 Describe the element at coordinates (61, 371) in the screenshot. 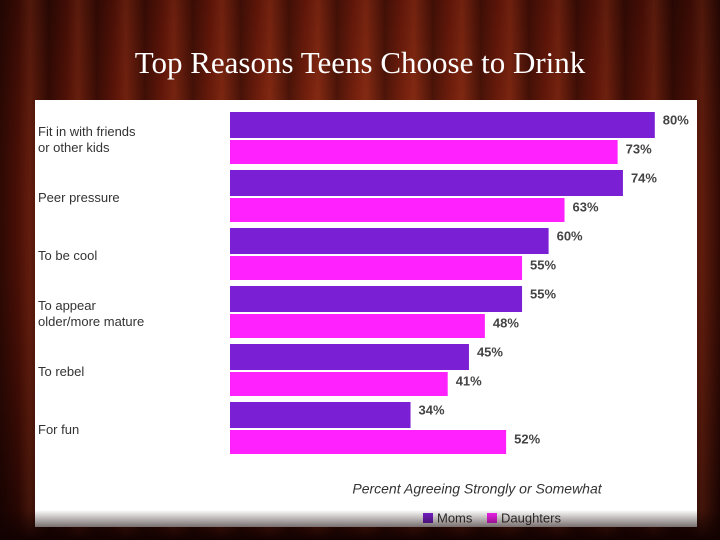

I see `category-label: To rebel` at that location.